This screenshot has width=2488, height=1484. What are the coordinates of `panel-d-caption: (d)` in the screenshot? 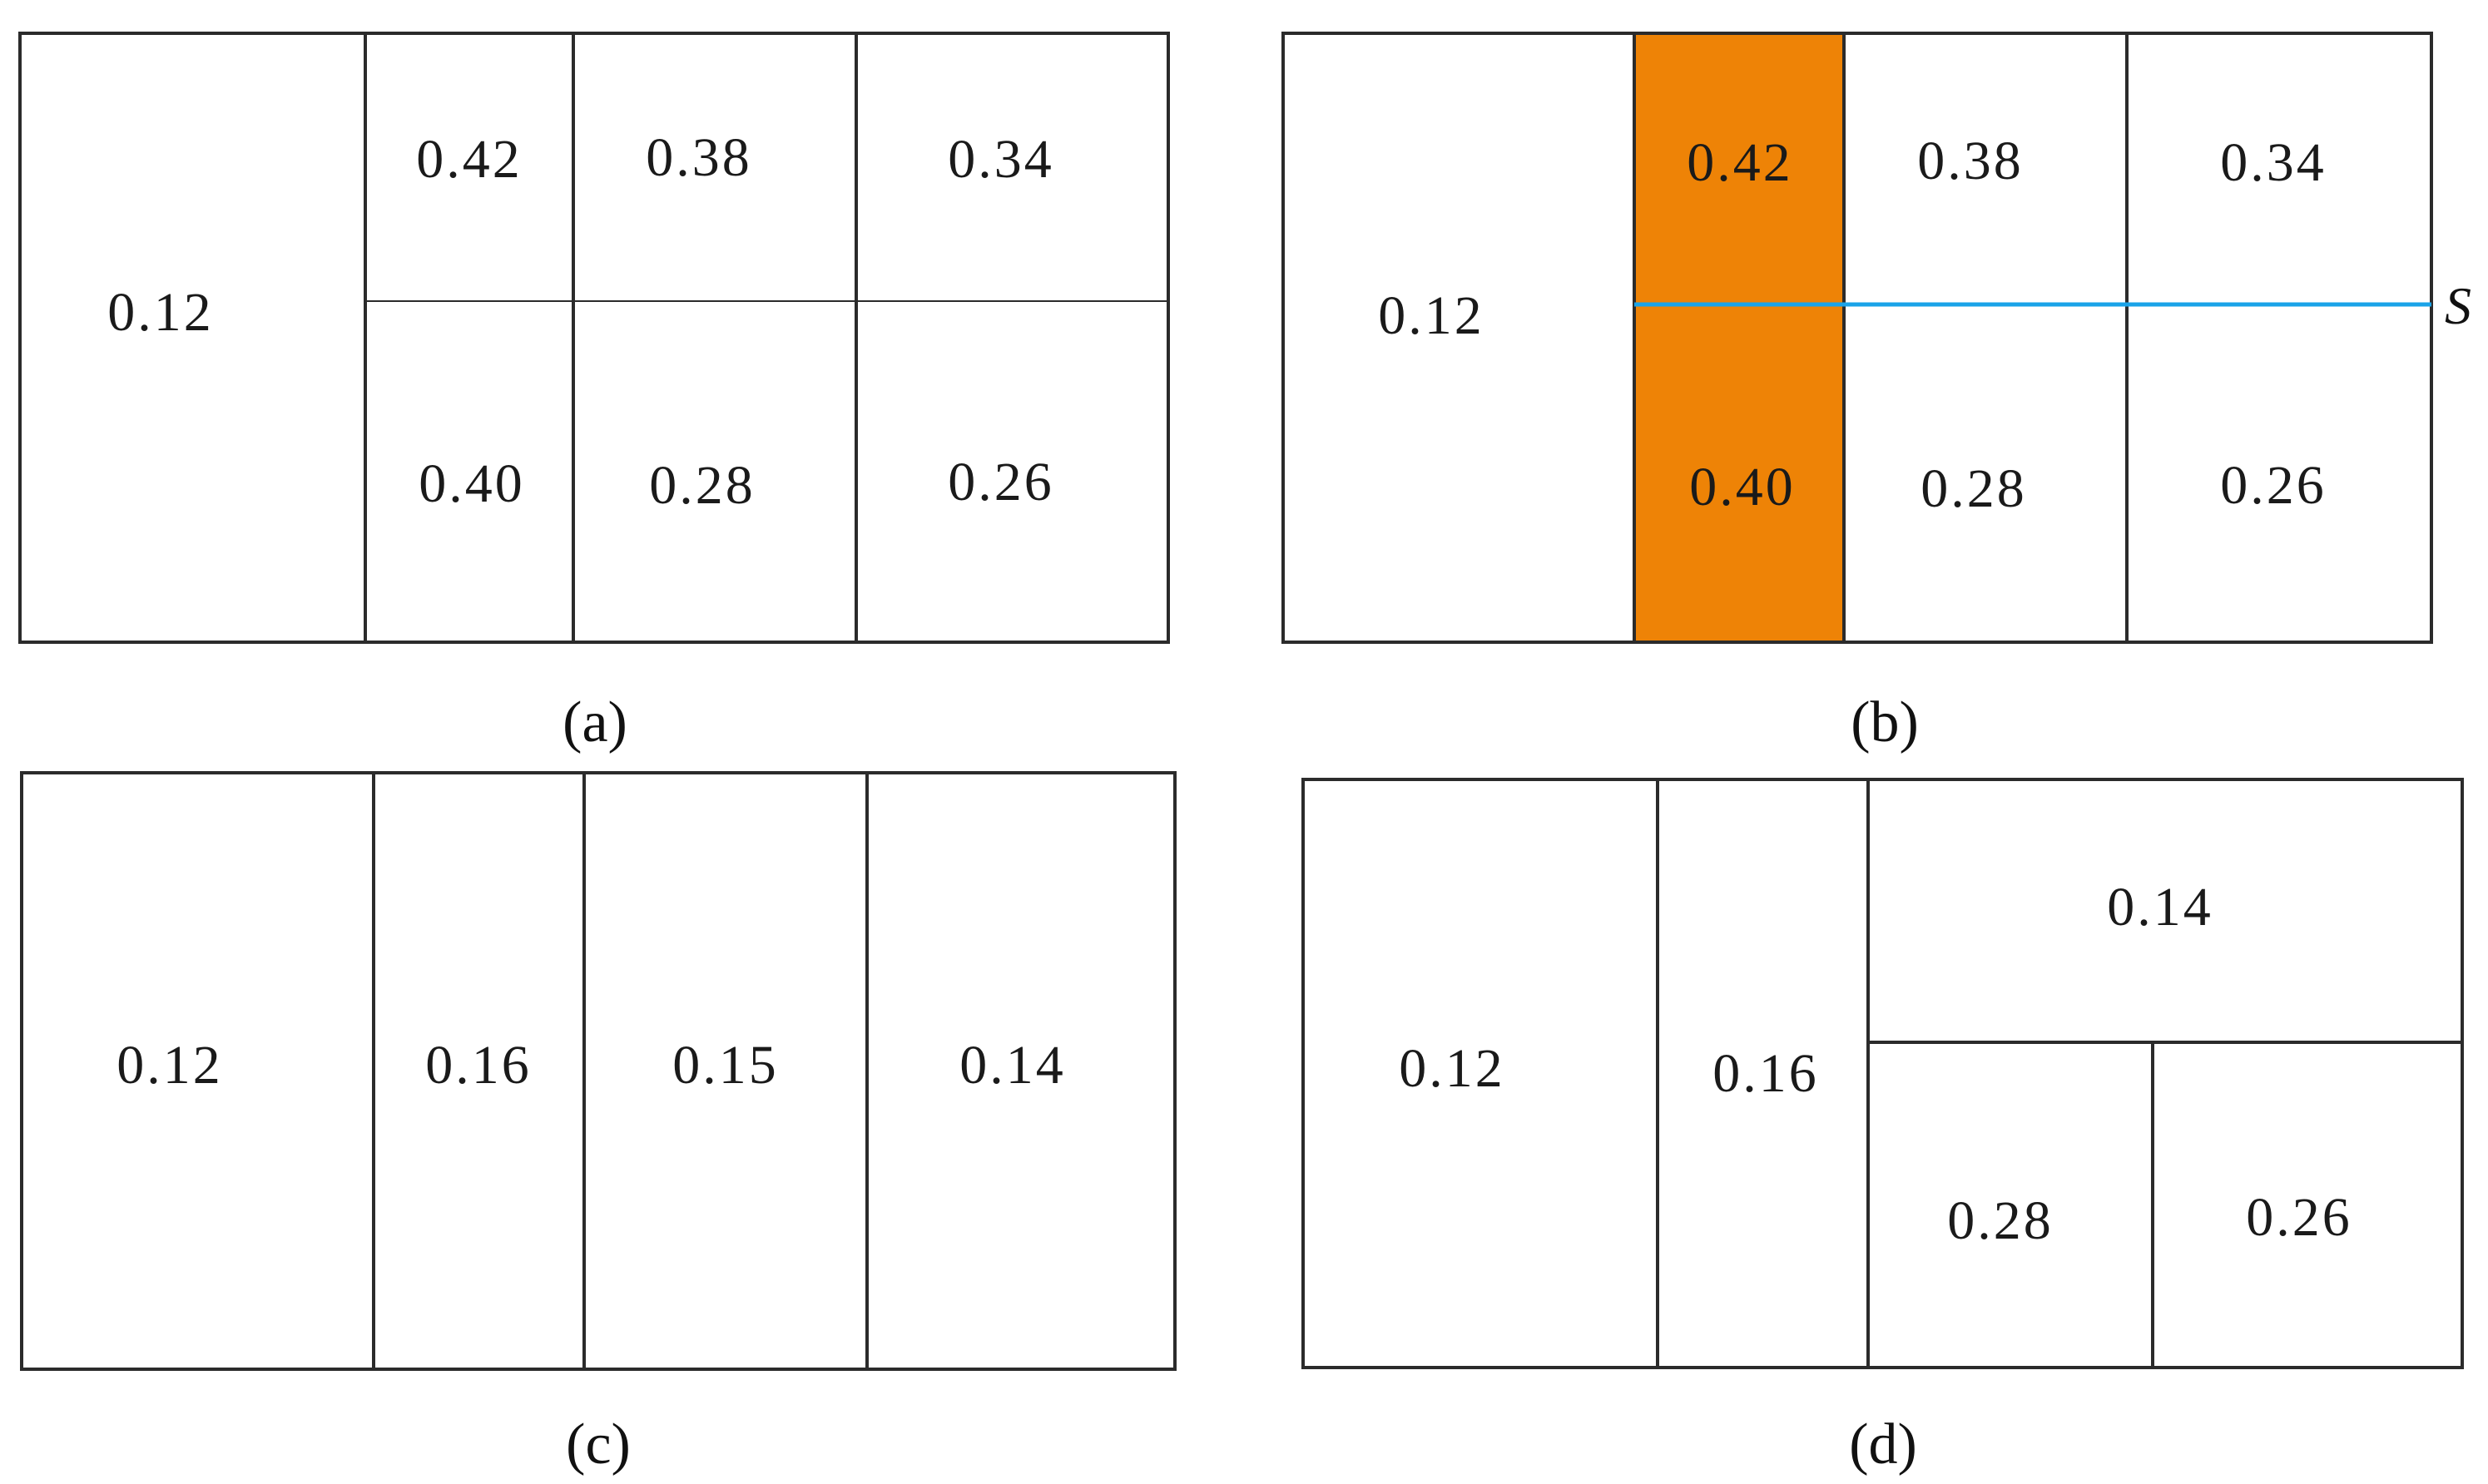 It's located at (1883, 1444).